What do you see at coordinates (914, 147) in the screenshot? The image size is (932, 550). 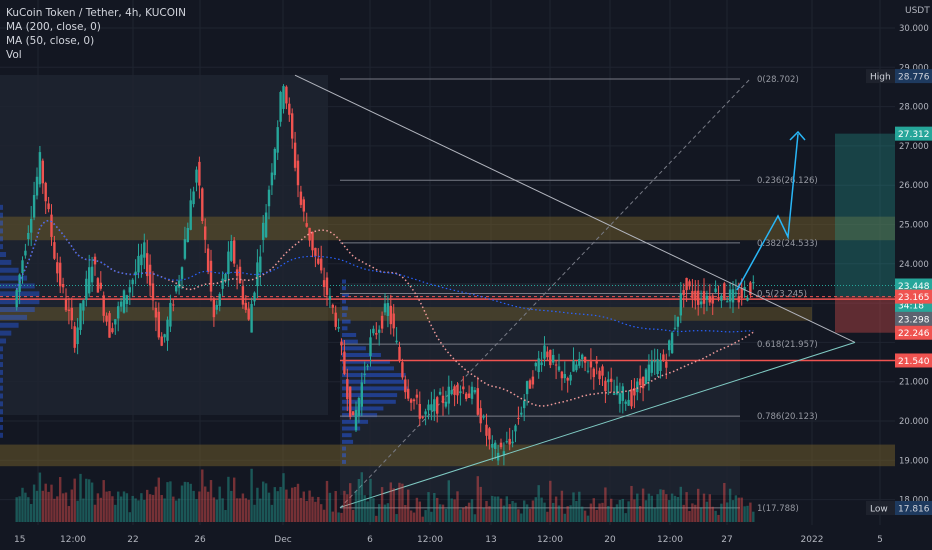 I see `price-tick-label: 27.000` at bounding box center [914, 147].